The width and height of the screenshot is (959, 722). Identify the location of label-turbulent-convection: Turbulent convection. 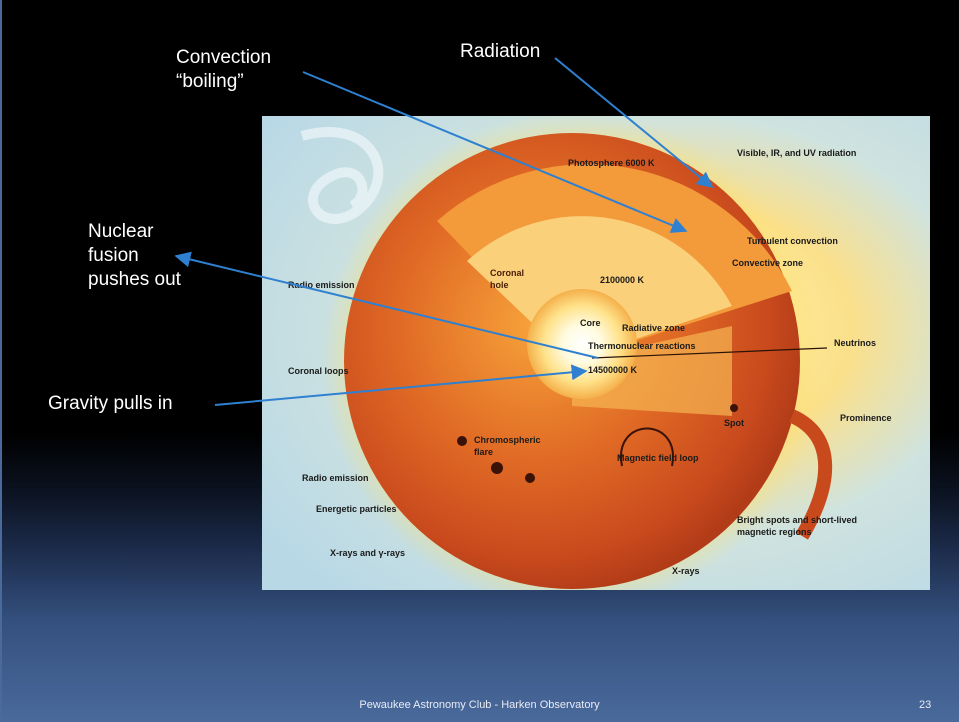
(792, 241).